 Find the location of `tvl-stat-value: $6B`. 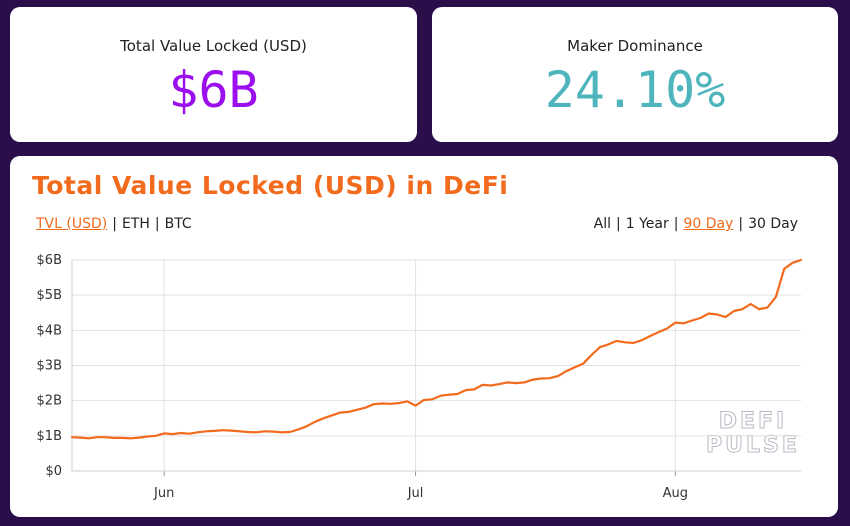

tvl-stat-value: $6B is located at coordinates (213, 90).